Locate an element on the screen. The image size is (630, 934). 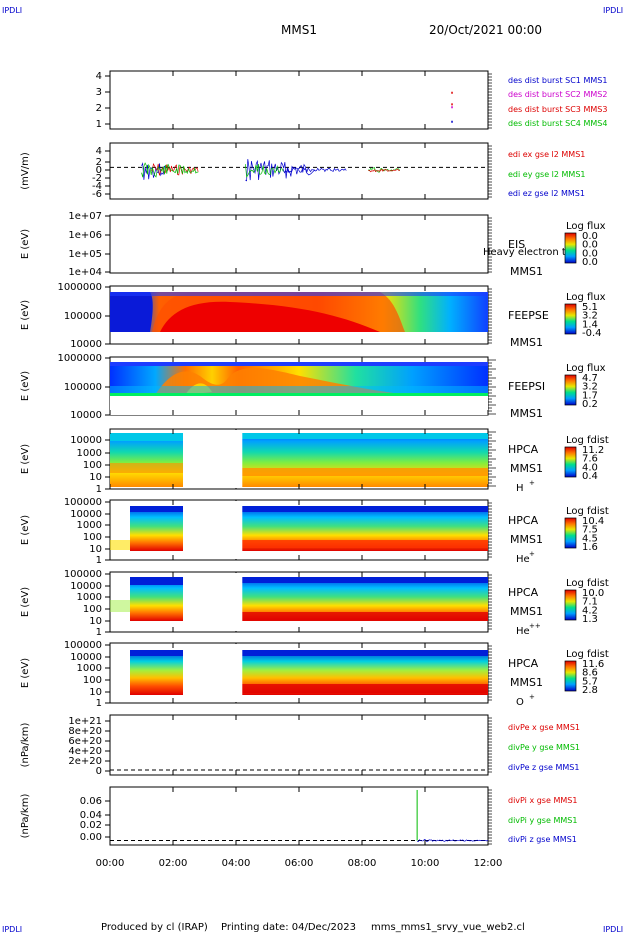
hpca_o-instrument: HPCA is located at coordinates (523, 663).